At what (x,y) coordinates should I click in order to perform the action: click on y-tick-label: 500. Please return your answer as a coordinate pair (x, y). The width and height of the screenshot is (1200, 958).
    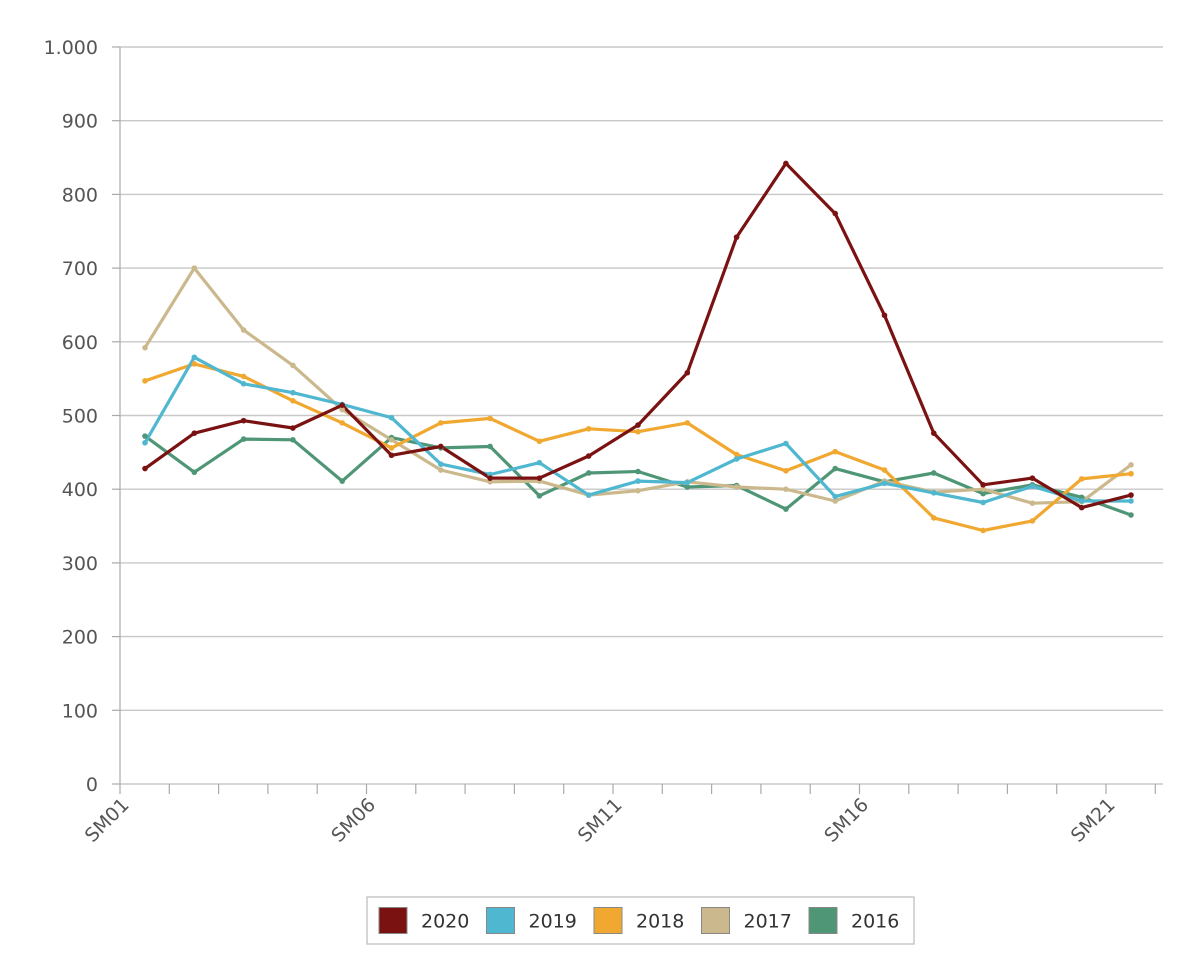
    Looking at the image, I should click on (80, 417).